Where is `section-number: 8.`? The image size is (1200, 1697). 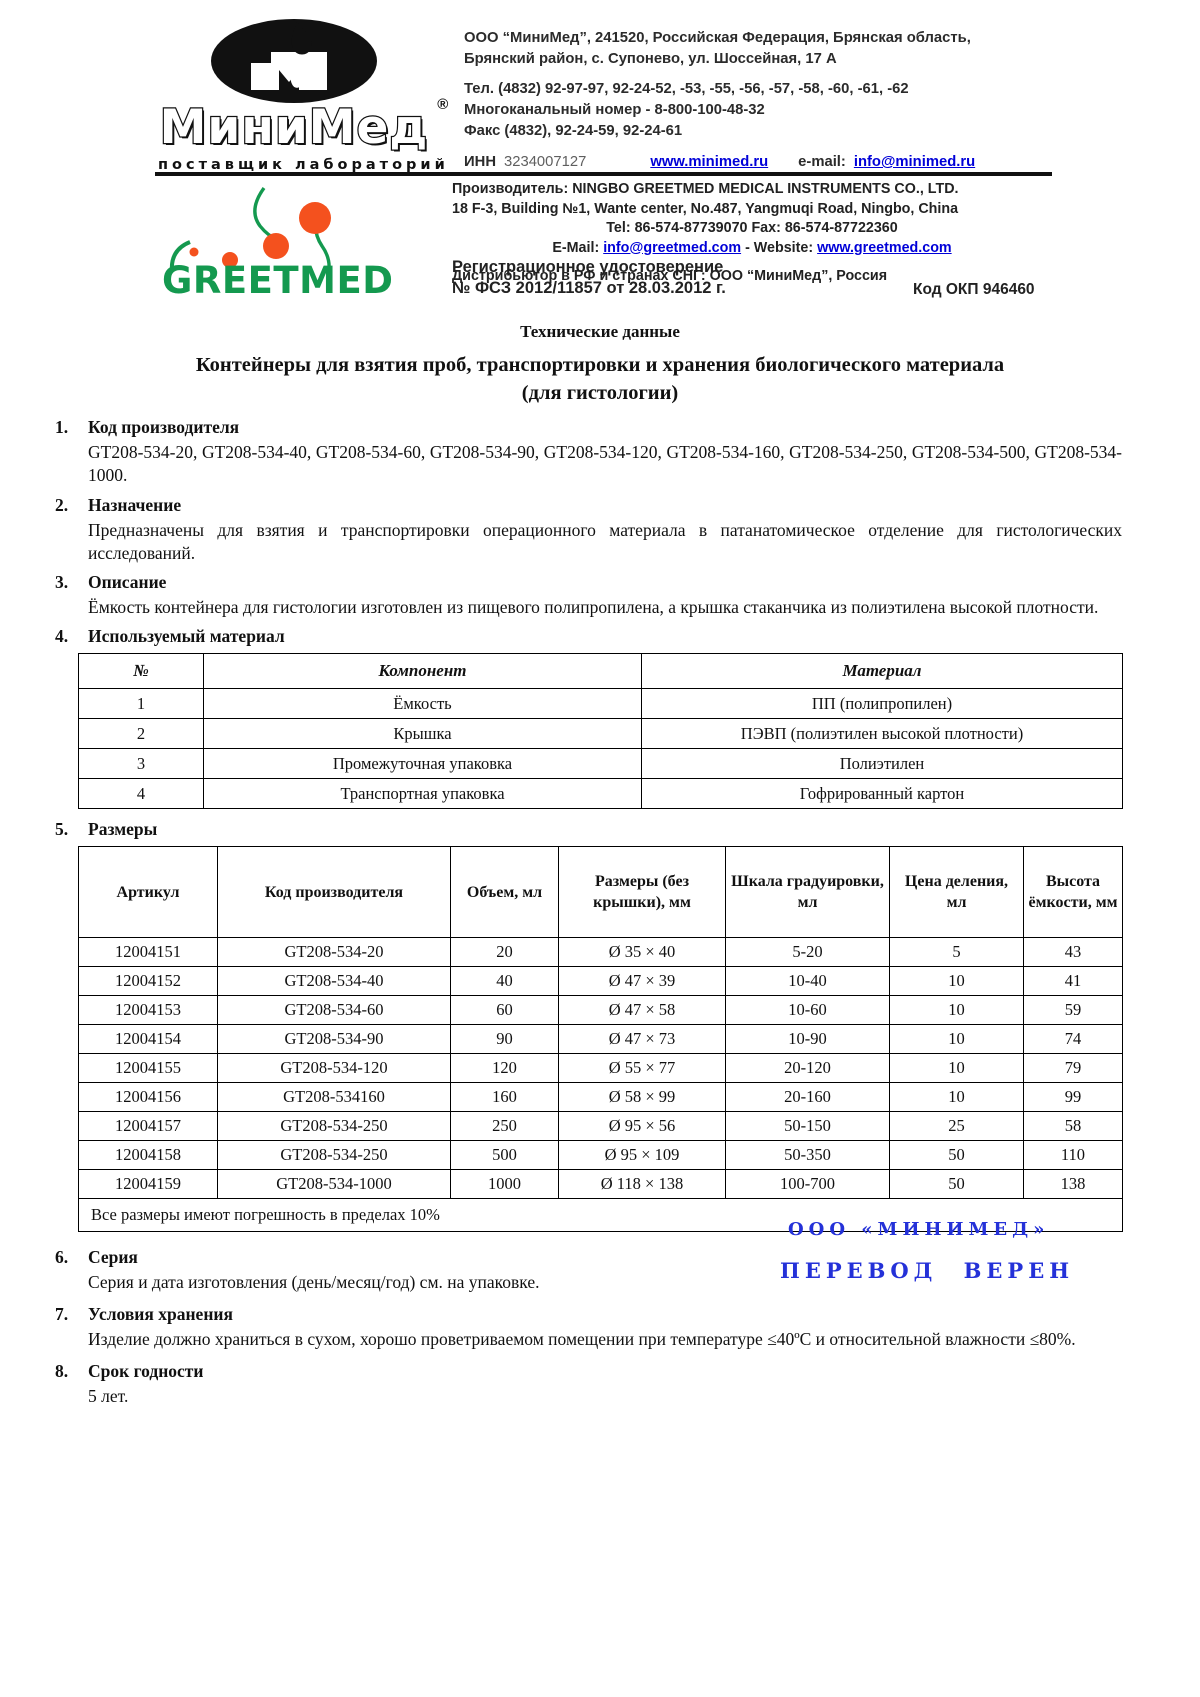 section-number: 8. is located at coordinates (62, 1371).